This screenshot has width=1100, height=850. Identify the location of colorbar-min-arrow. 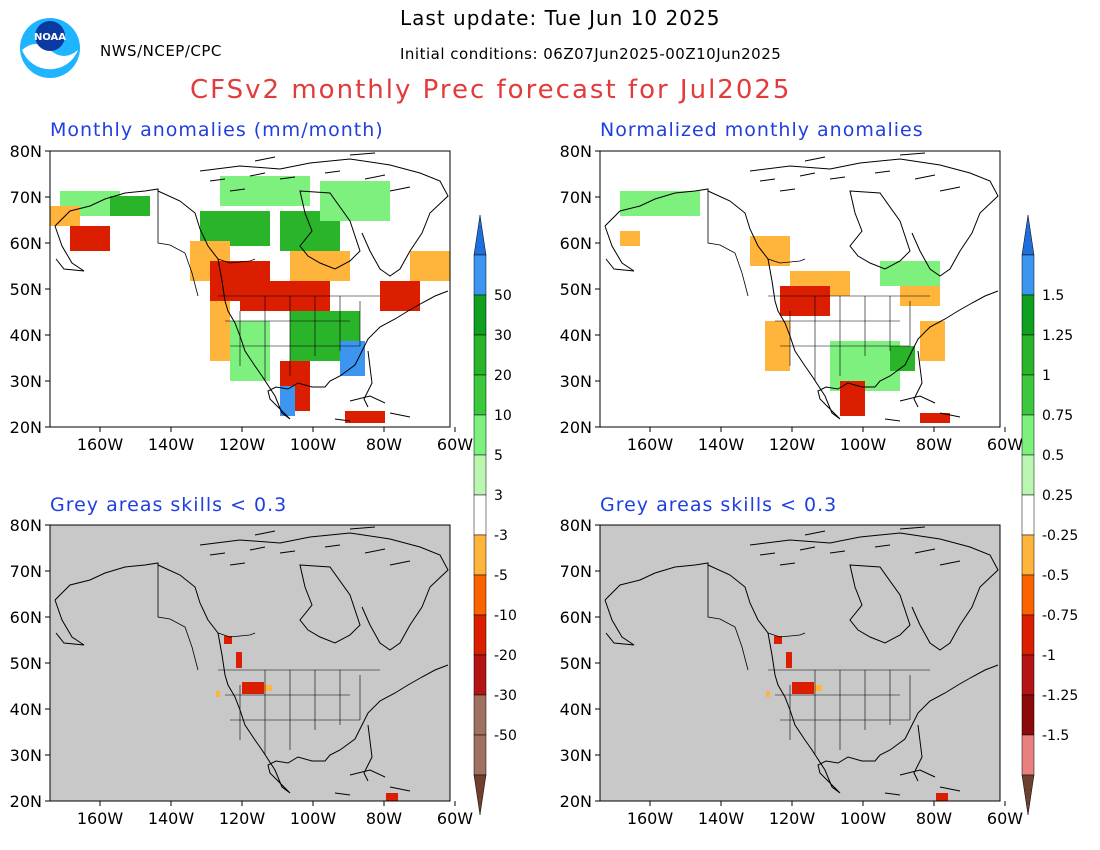
(480, 795).